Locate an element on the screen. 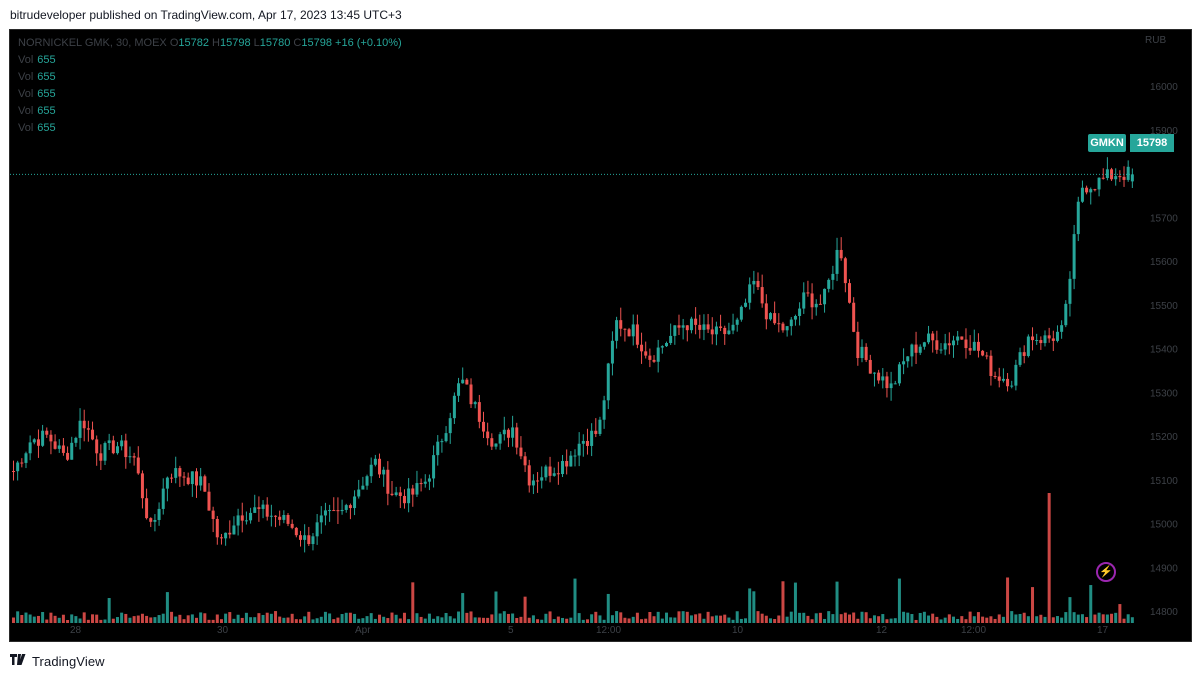 The height and width of the screenshot is (676, 1200). time-axis-label: 30 is located at coordinates (223, 630).